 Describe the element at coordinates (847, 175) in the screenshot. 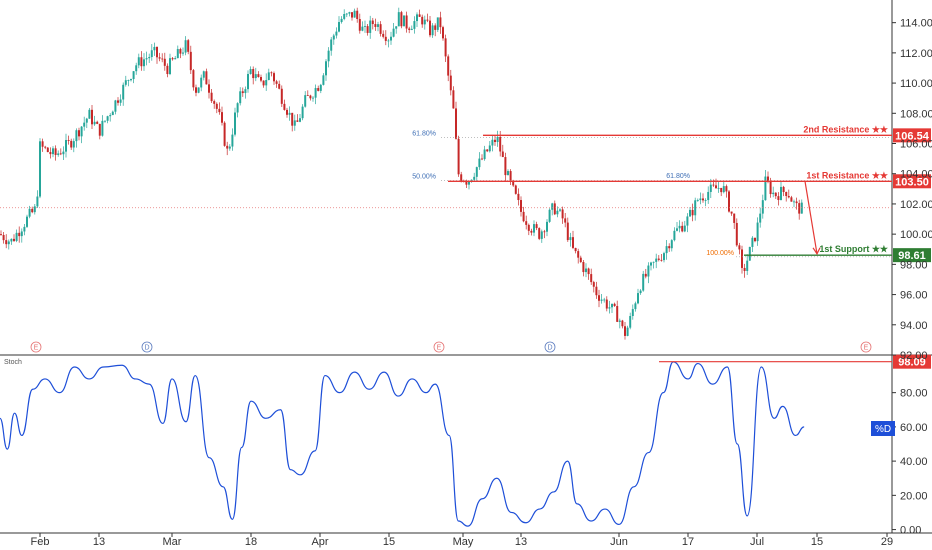

I see `level-name: 1st Resistance ★★` at that location.